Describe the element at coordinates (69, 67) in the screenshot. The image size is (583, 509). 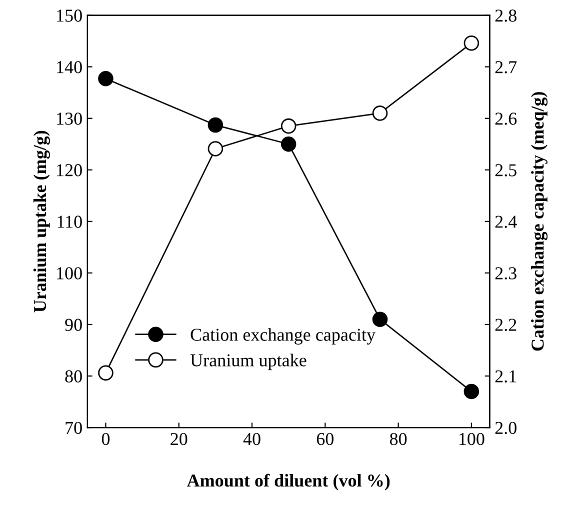
I see `y-tick-label: 140` at that location.